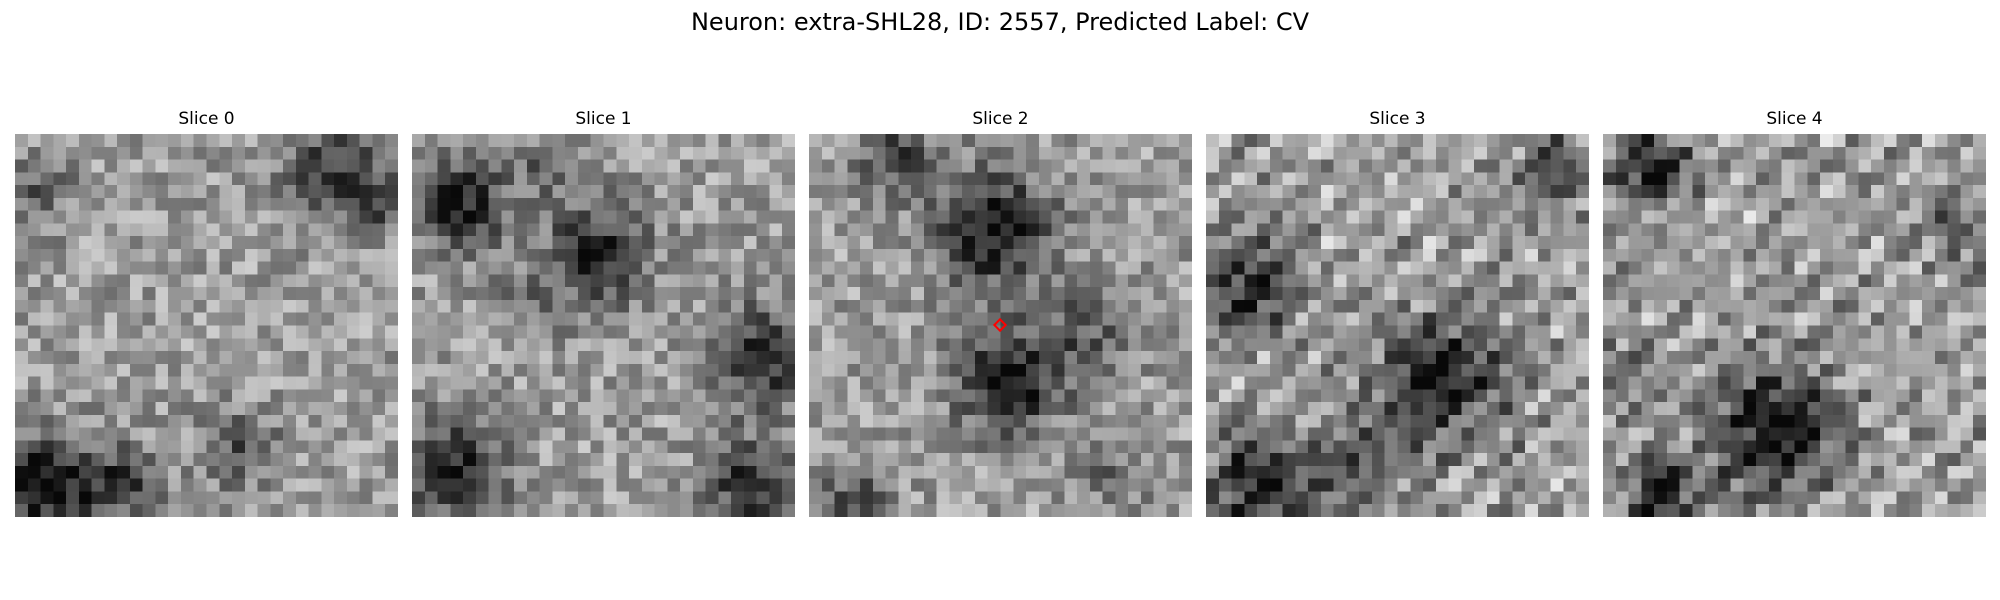  Describe the element at coordinates (1000, 119) in the screenshot. I see `slice-2-title: Slice 2` at that location.